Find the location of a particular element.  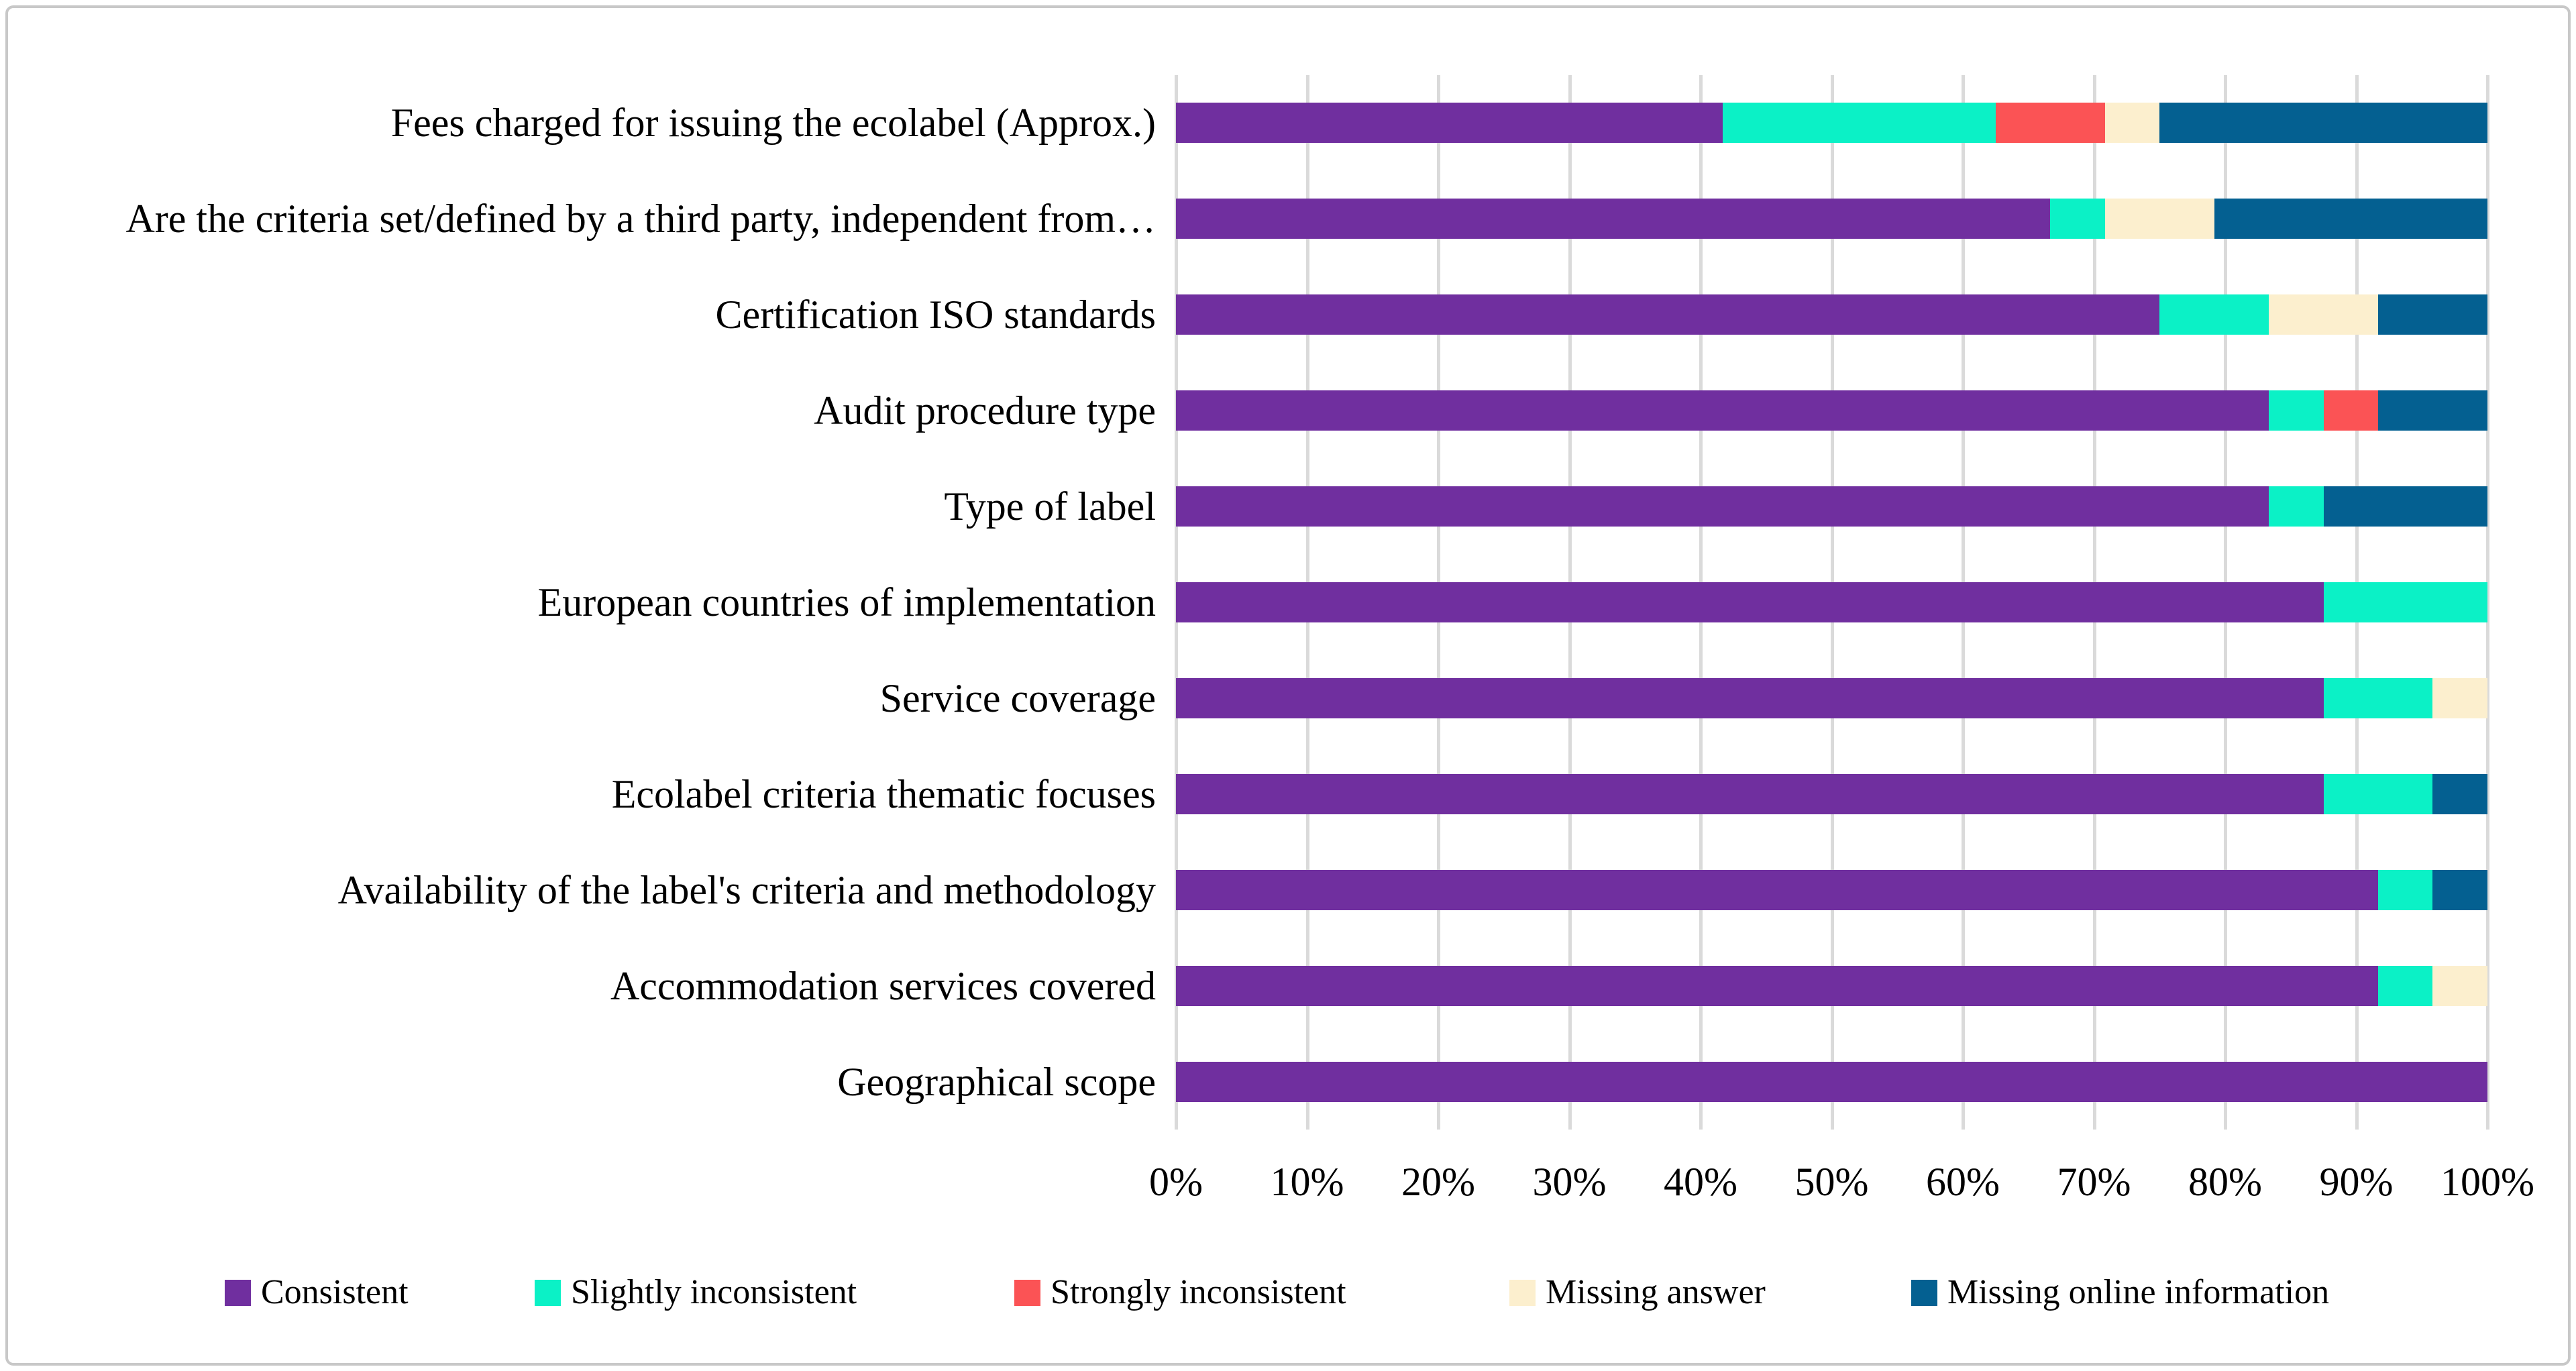

legend-item: Missing answer is located at coordinates (1637, 1292).